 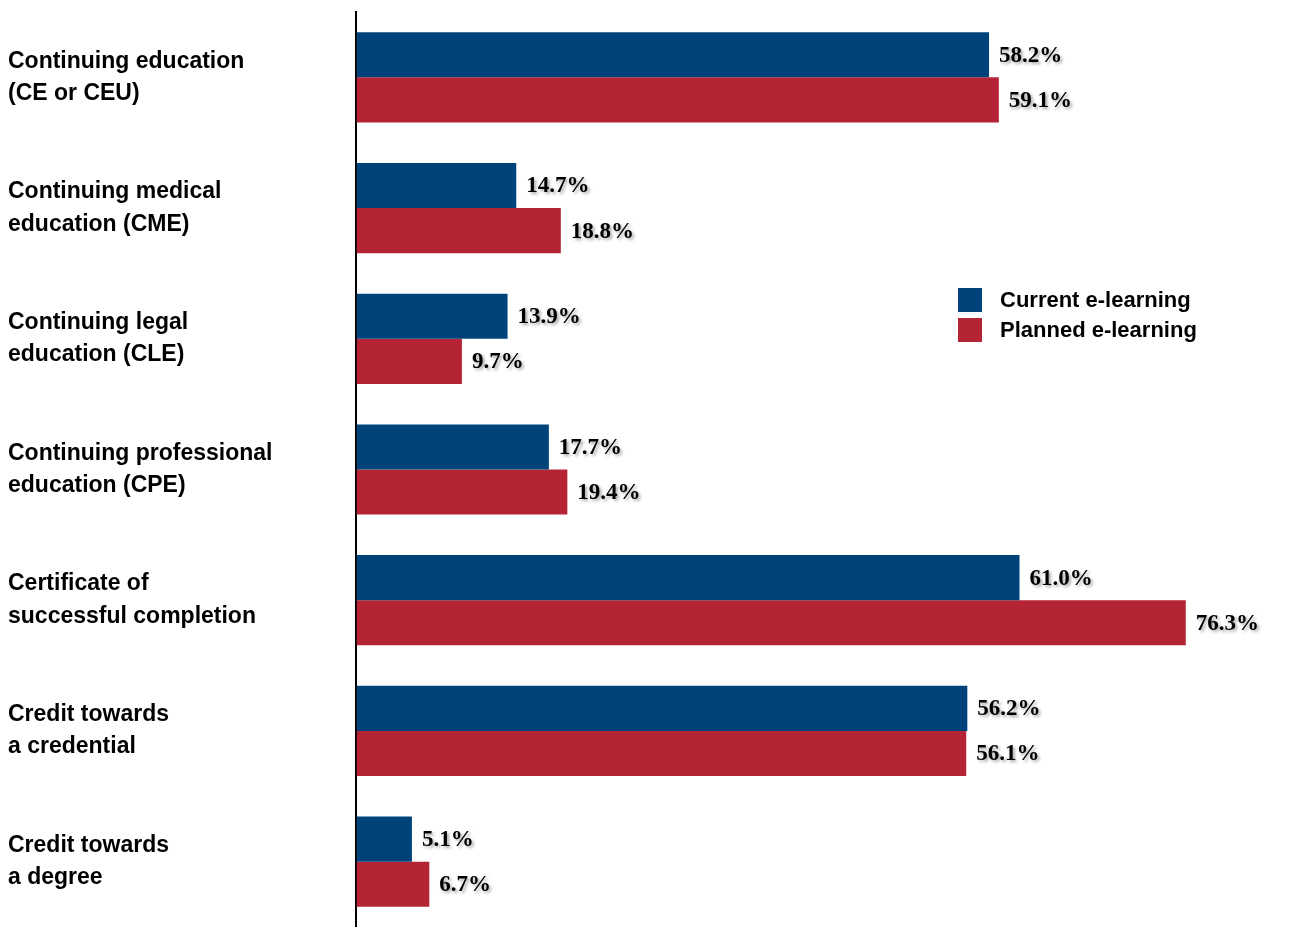 What do you see at coordinates (590, 446) in the screenshot?
I see `data-label: 17.7%` at bounding box center [590, 446].